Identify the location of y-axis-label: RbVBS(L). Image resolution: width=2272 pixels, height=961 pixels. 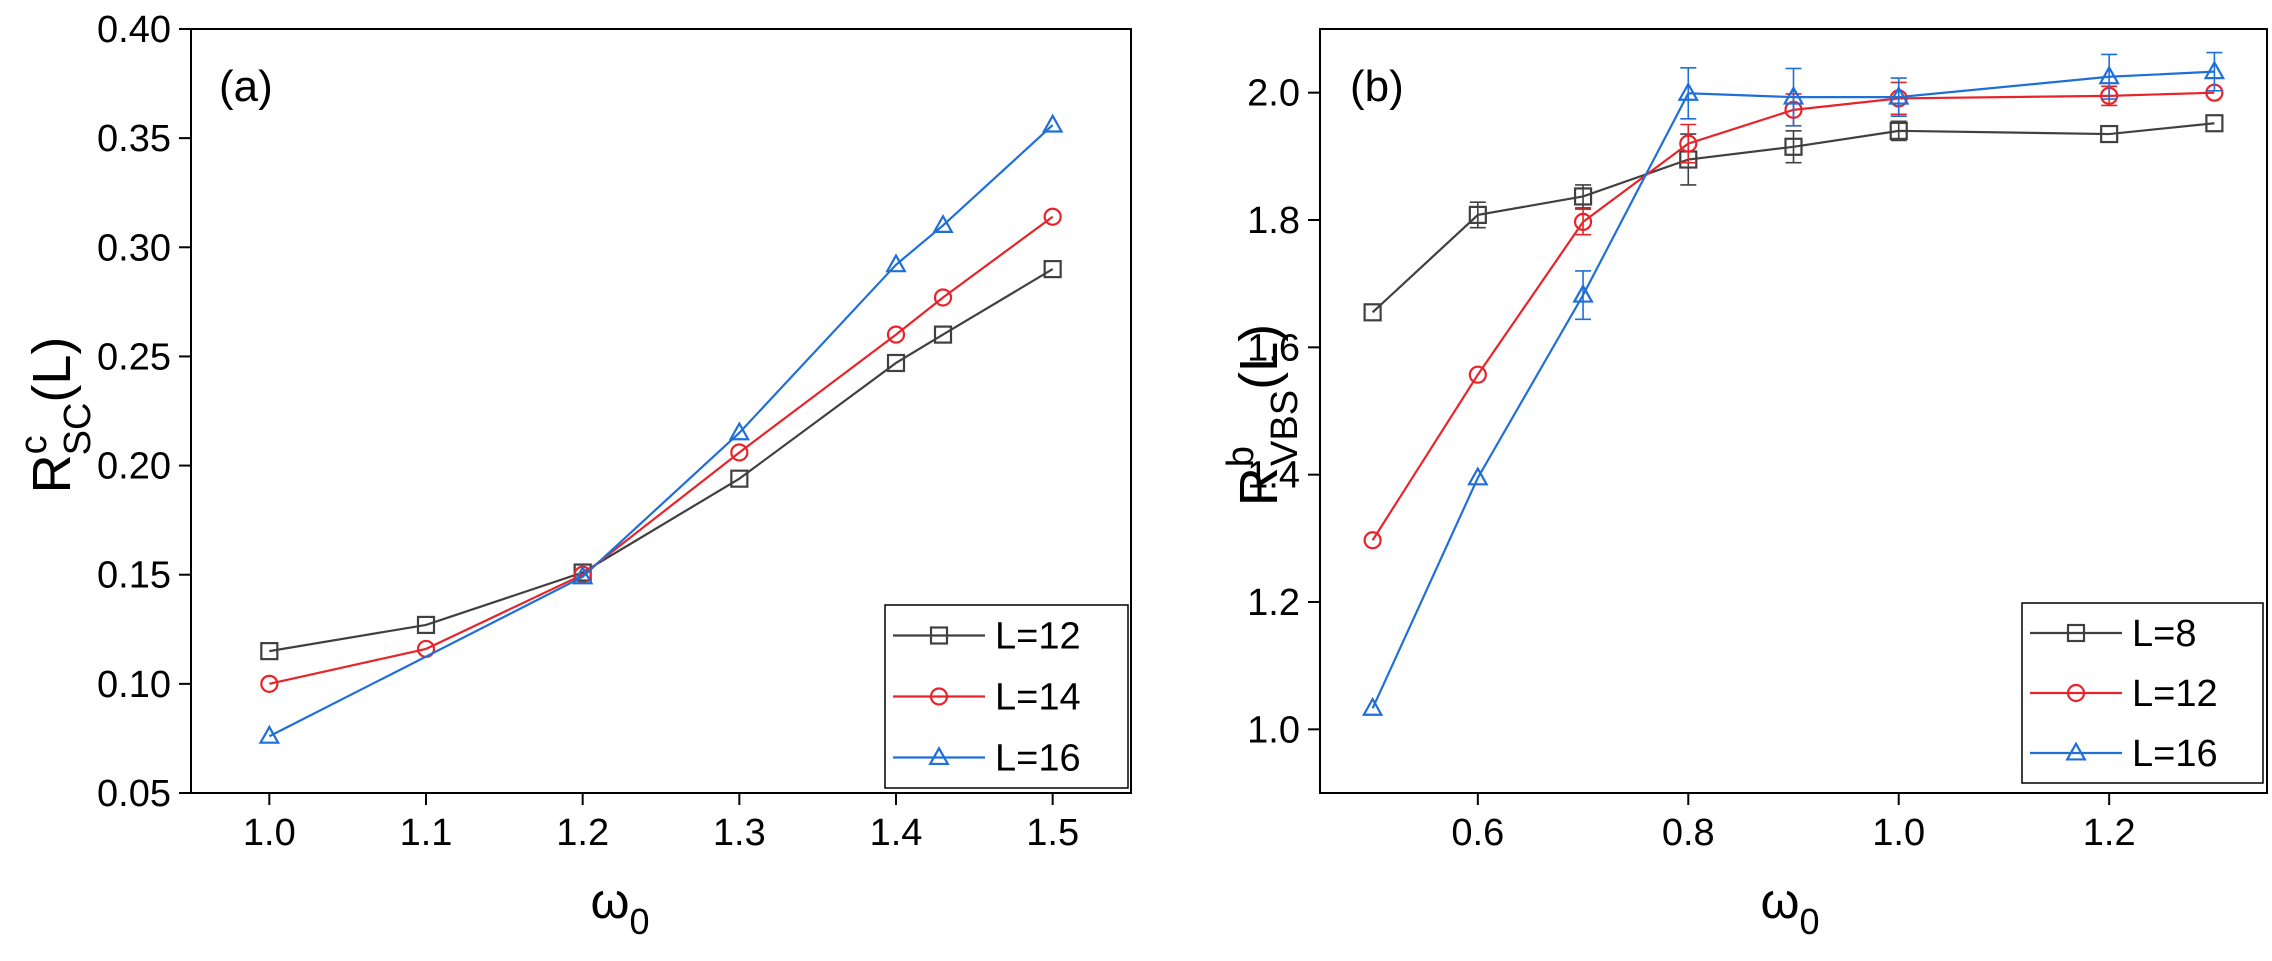
(1263, 415).